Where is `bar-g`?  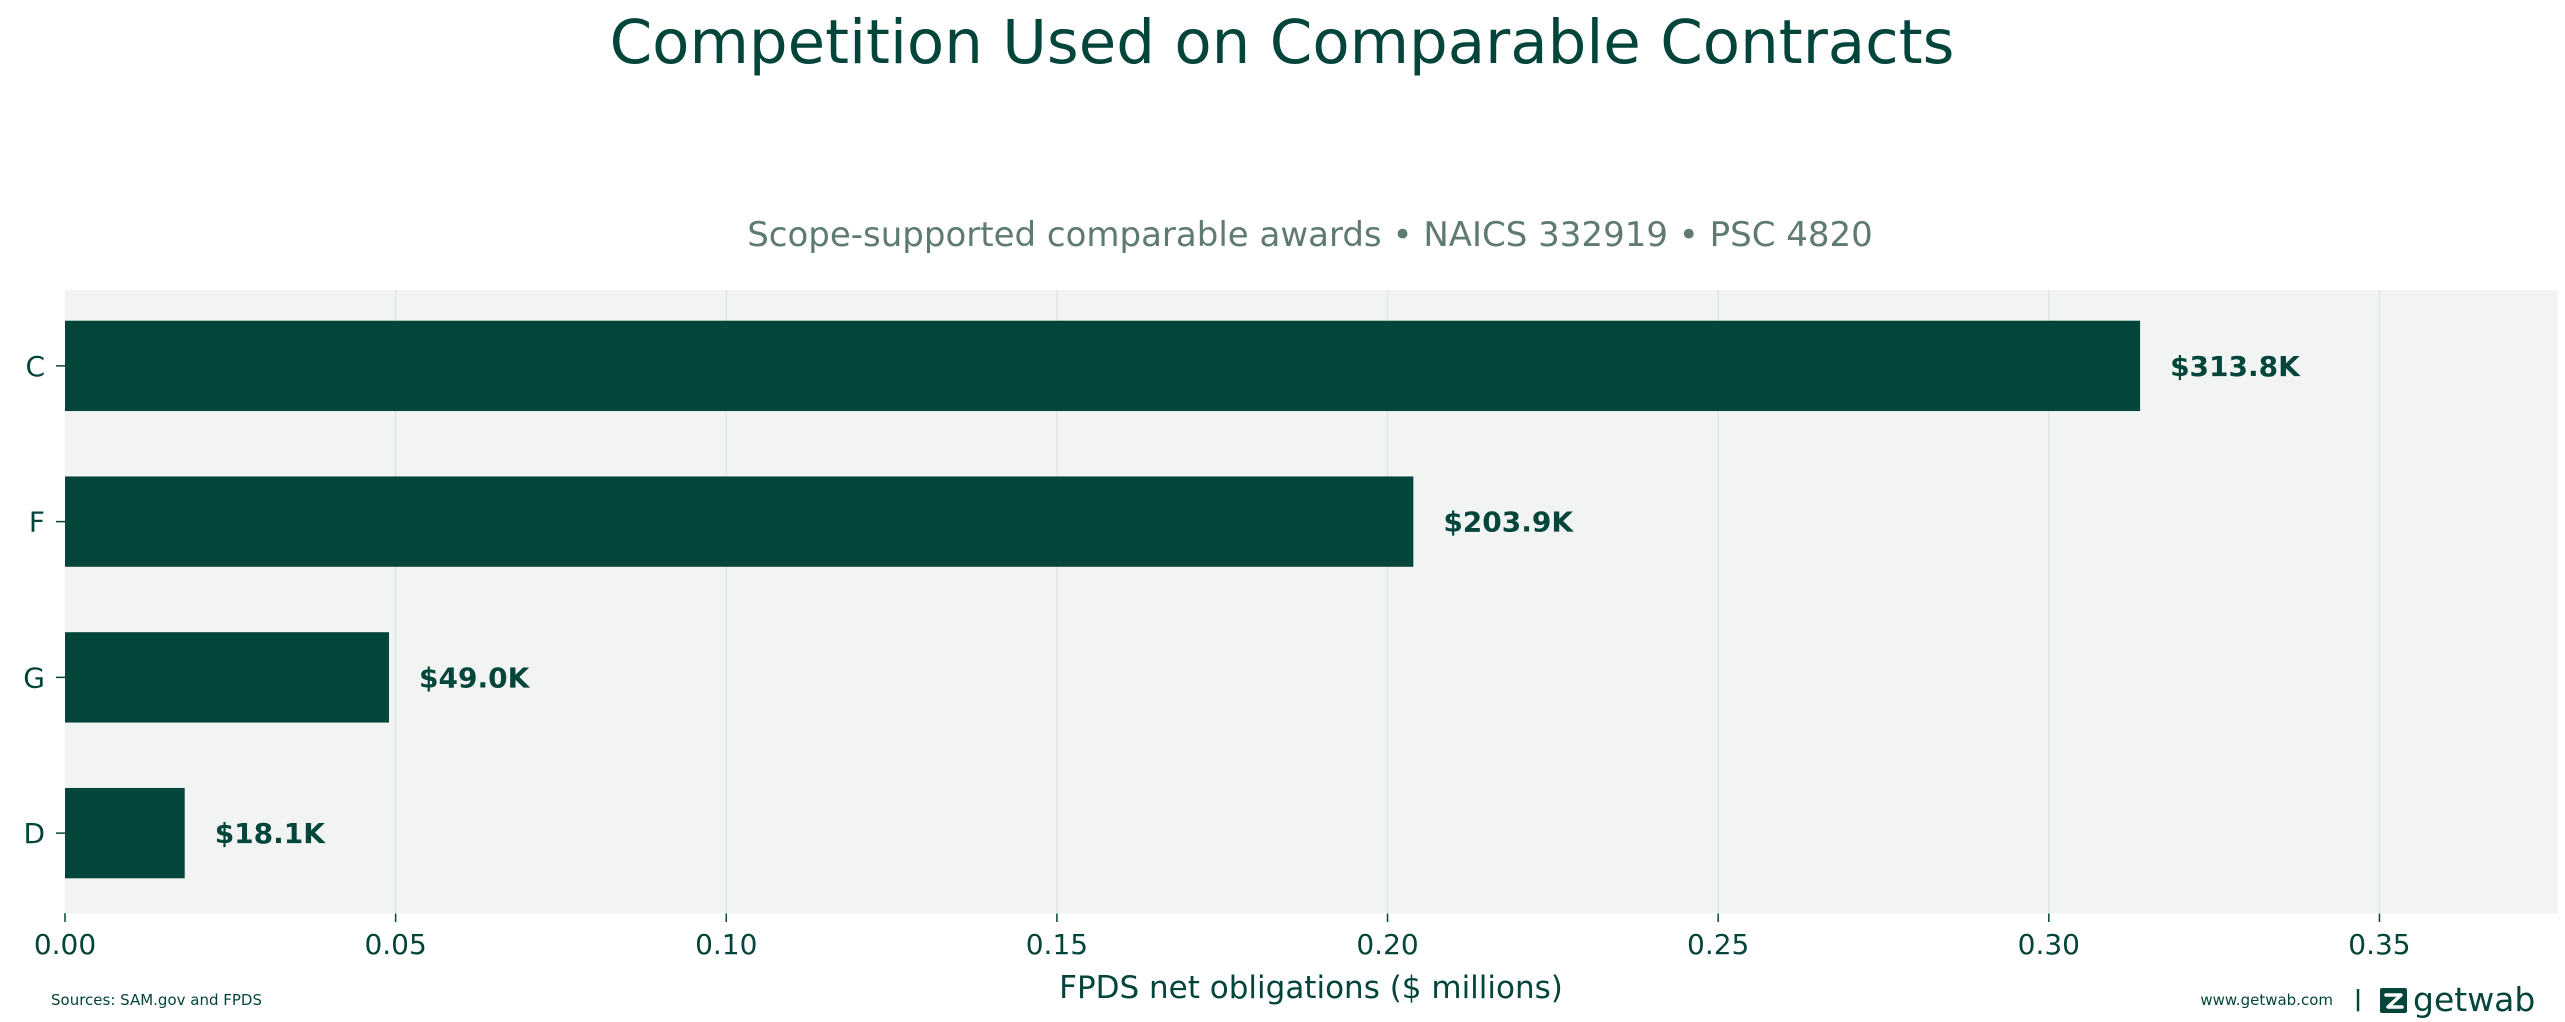 bar-g is located at coordinates (227, 677).